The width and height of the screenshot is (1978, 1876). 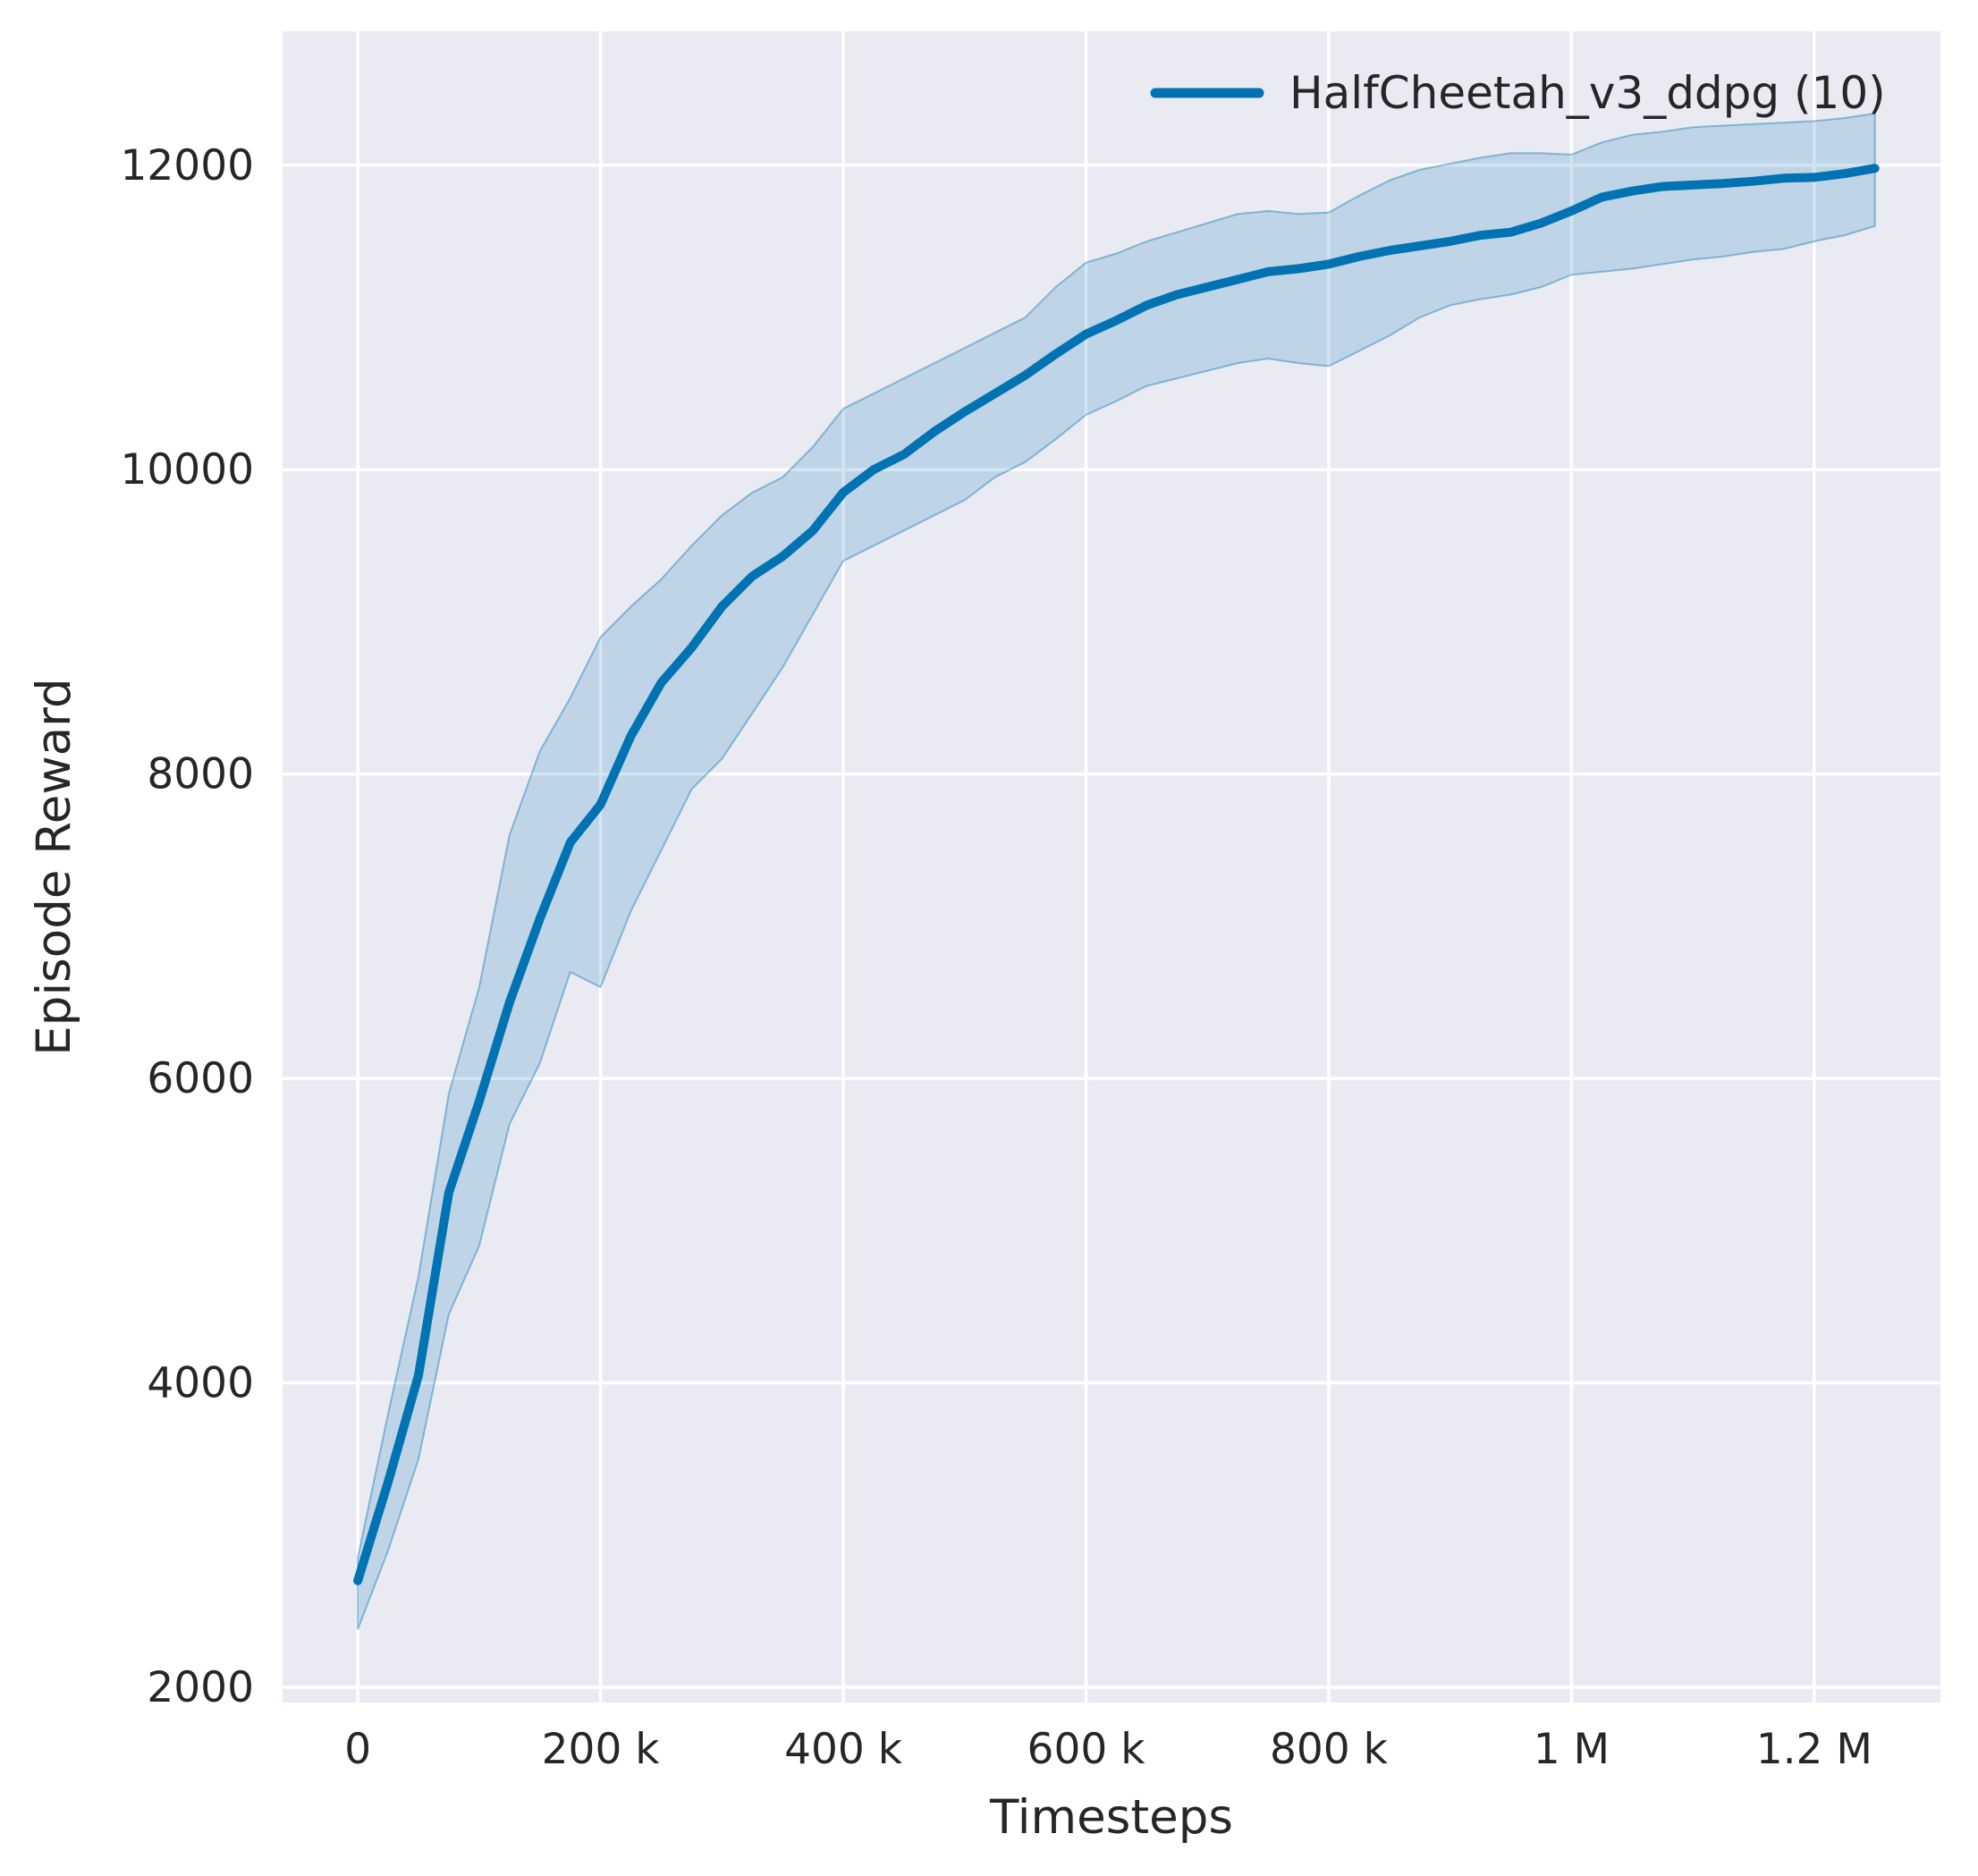 What do you see at coordinates (187, 469) in the screenshot?
I see `y-tick-label: 10000` at bounding box center [187, 469].